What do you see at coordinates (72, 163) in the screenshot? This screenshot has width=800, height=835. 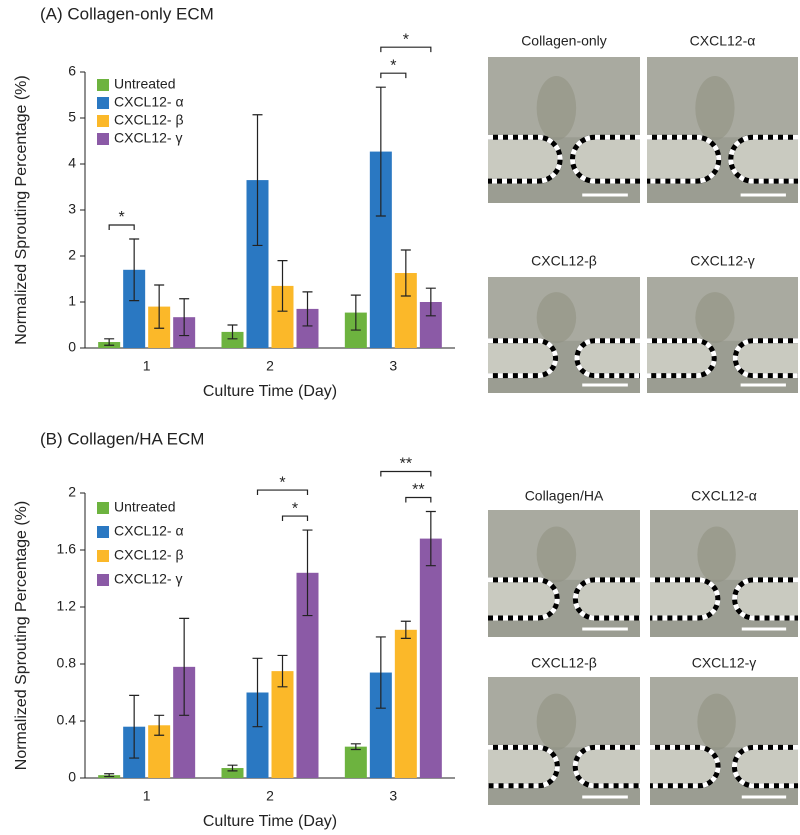 I see `y-tick-label: 4` at bounding box center [72, 163].